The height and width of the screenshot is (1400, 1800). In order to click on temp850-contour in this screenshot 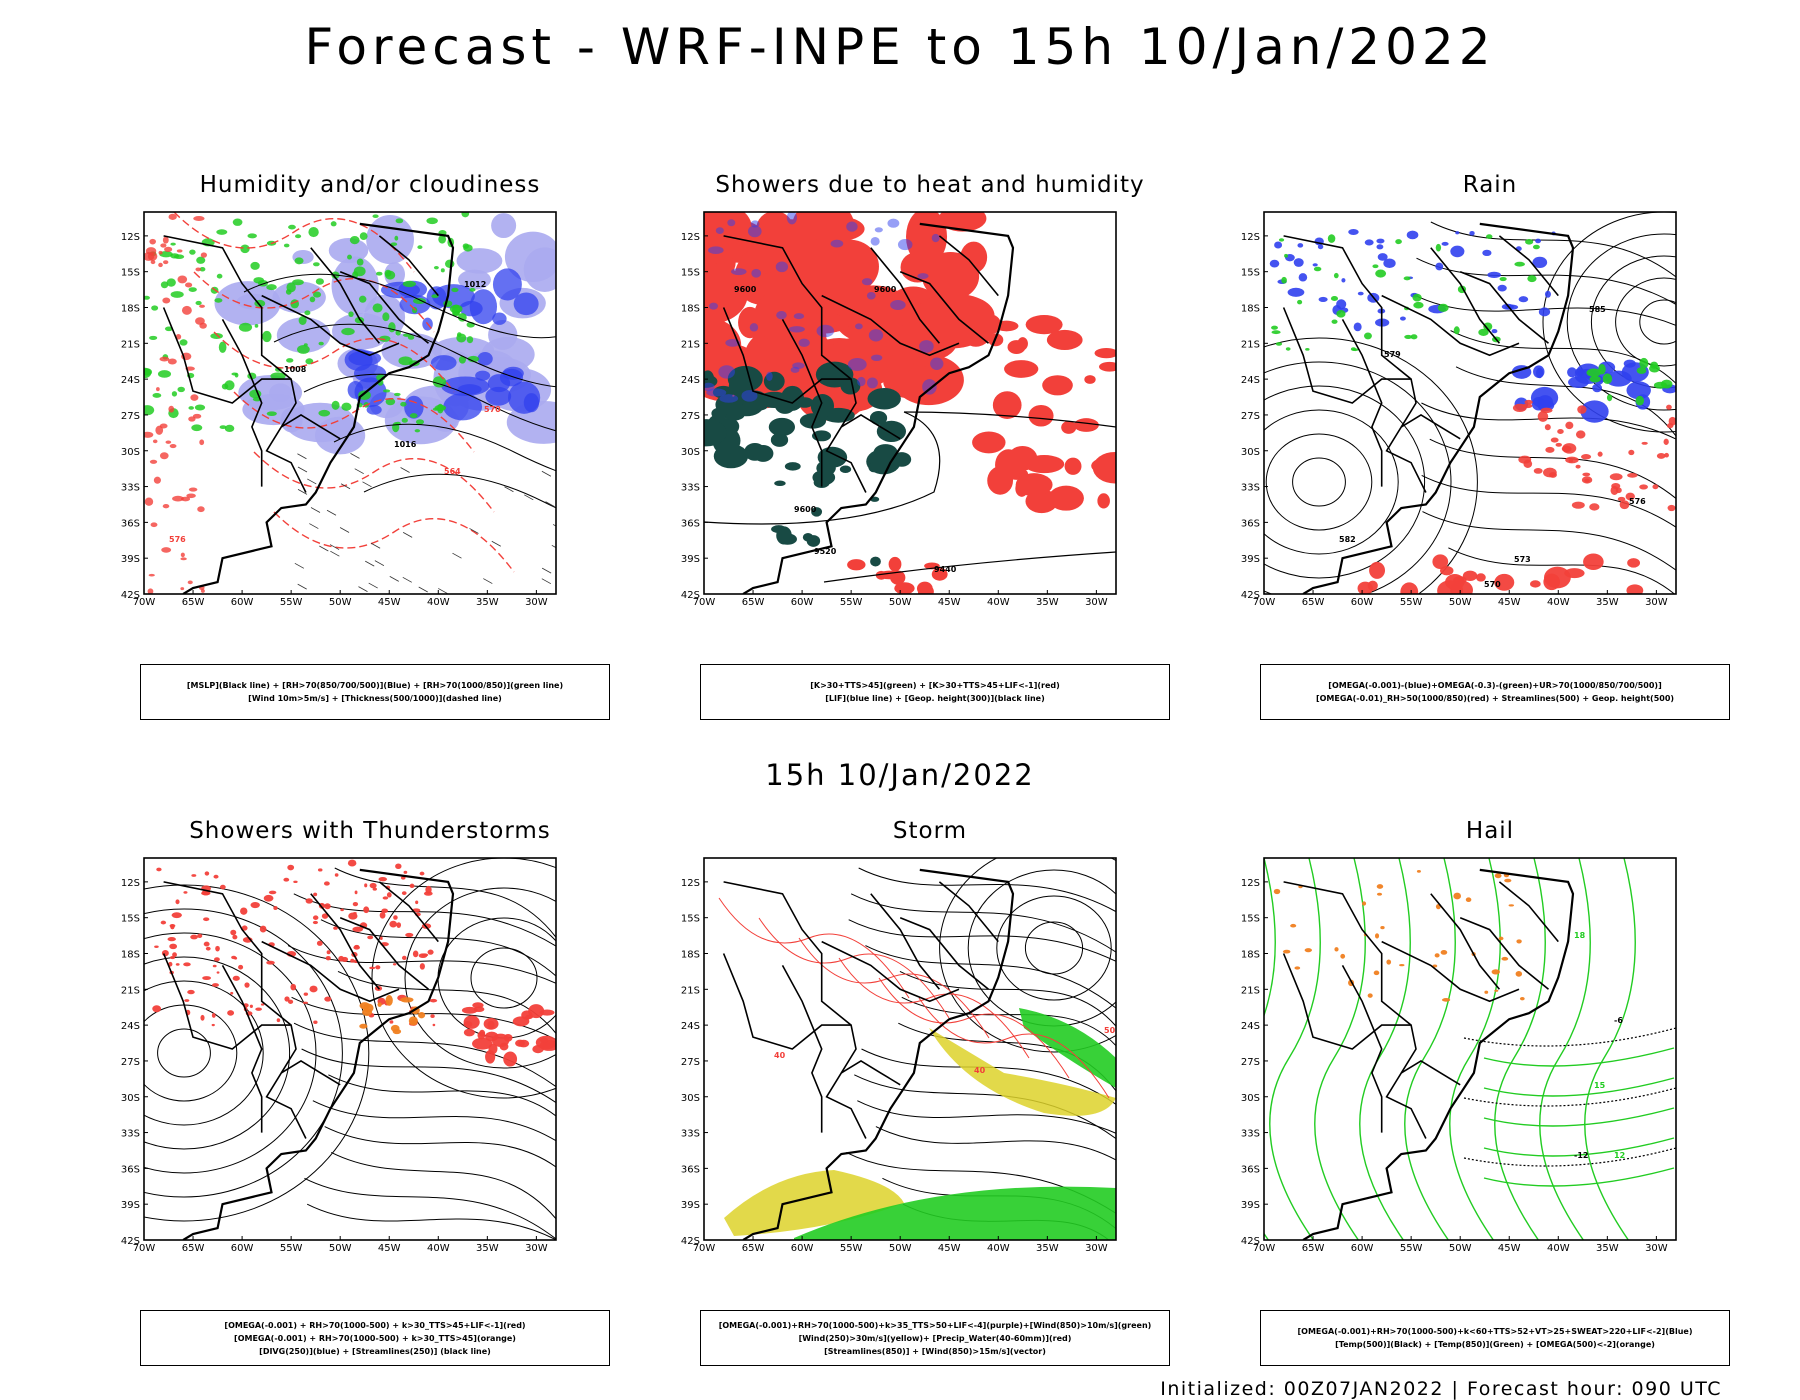, I will do `click(1385, 1049)`.